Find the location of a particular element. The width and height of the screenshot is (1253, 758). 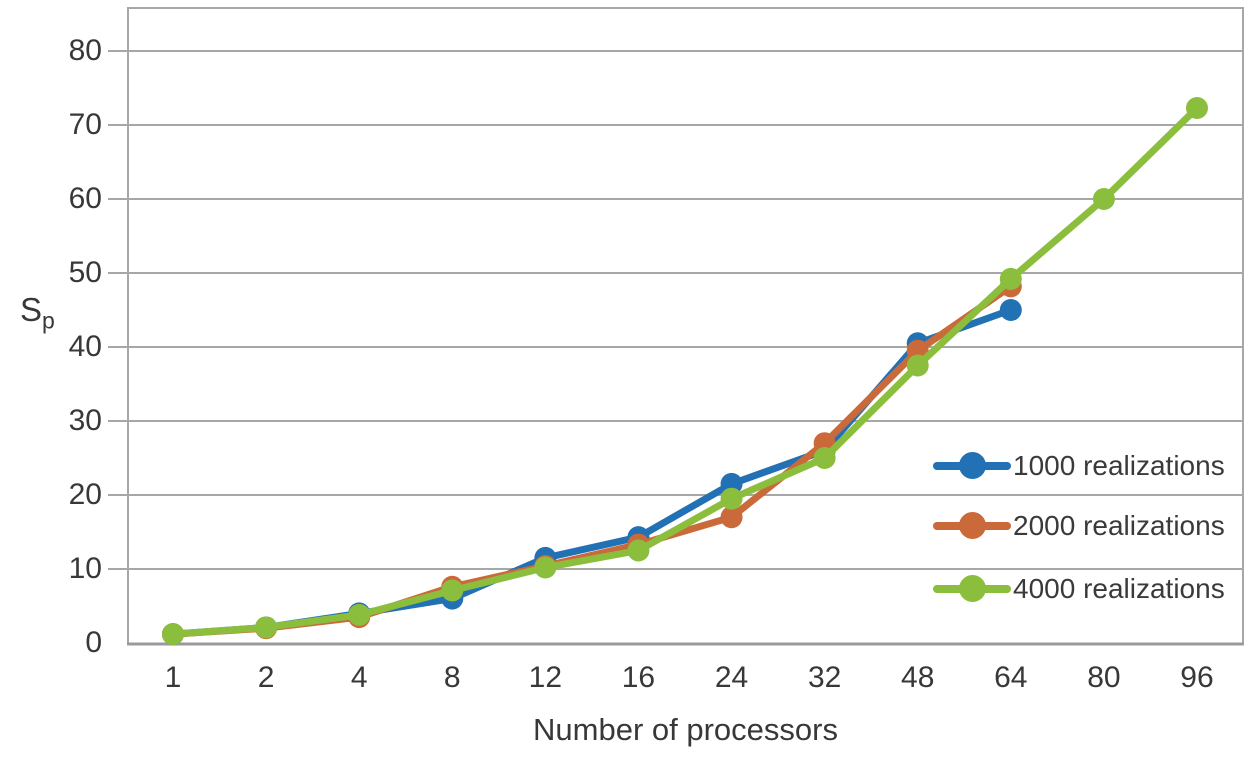

y-tick-label-20: 20 is located at coordinates (85, 494).